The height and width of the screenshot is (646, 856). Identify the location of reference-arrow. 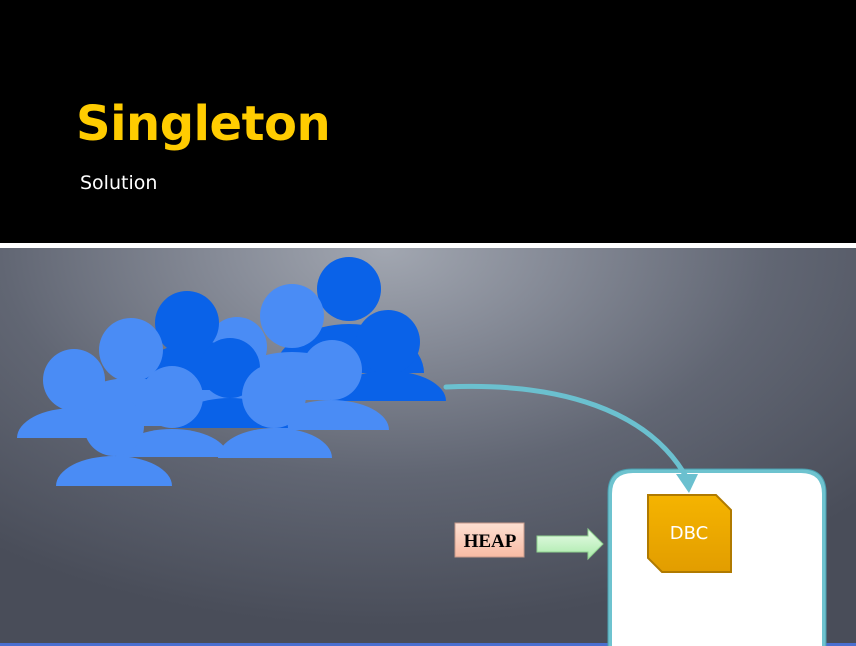
(567, 433).